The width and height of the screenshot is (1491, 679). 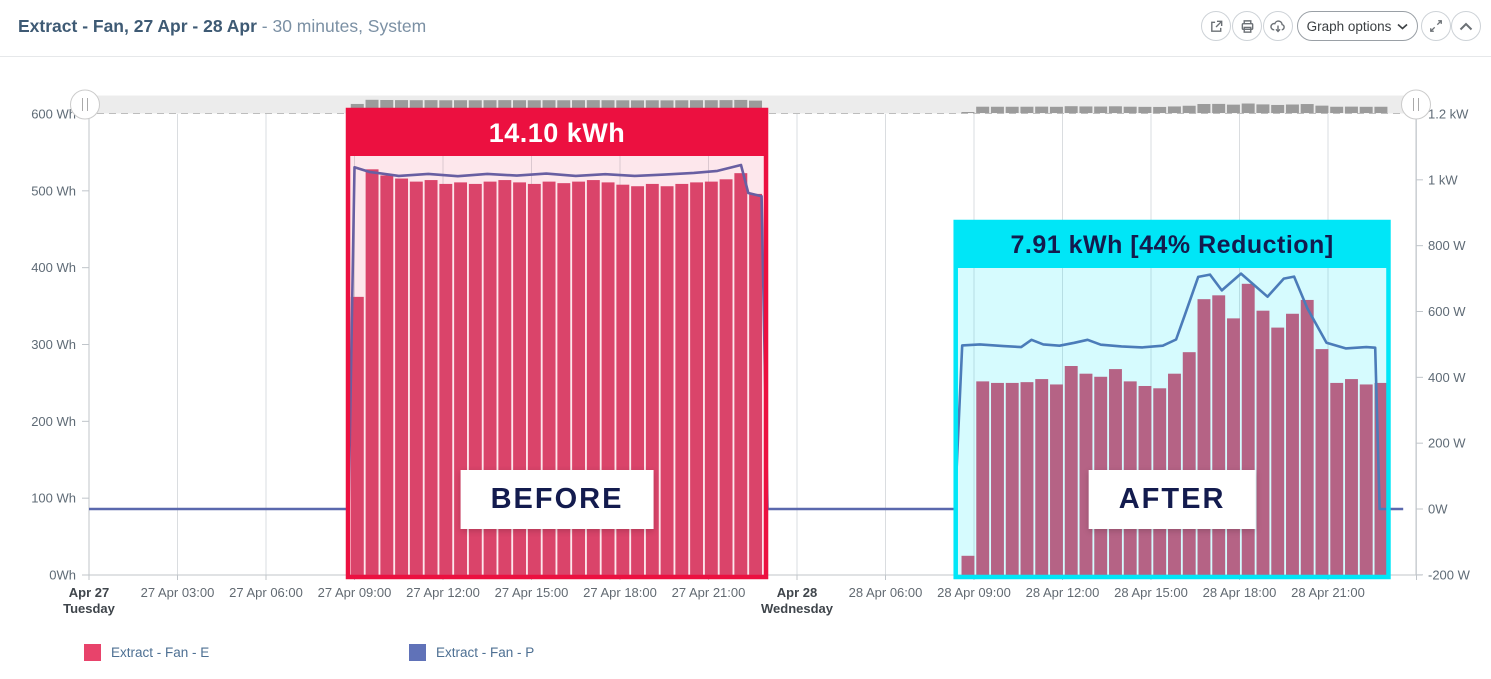 What do you see at coordinates (886, 592) in the screenshot?
I see `axis-label: 28 Apr 06:00` at bounding box center [886, 592].